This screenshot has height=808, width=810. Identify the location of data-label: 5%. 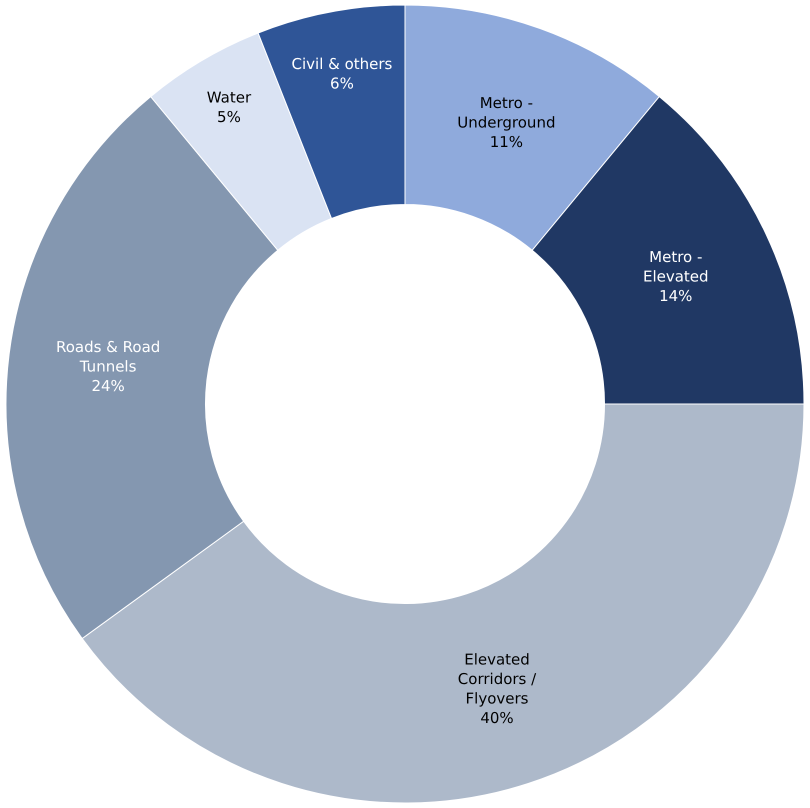
(229, 117).